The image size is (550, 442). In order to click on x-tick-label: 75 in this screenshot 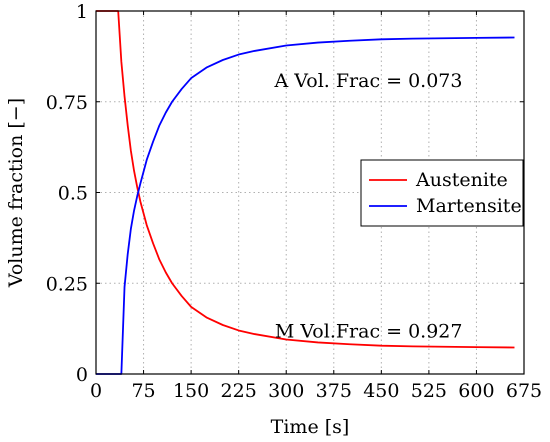, I will do `click(143, 391)`.